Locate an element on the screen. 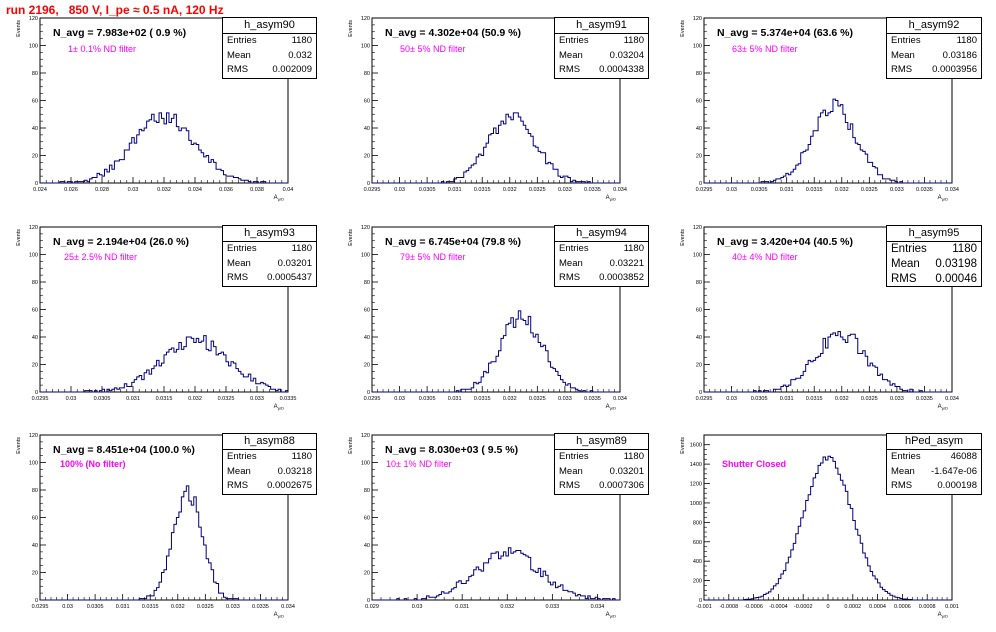  stats-value: 0.03186 is located at coordinates (959, 55).